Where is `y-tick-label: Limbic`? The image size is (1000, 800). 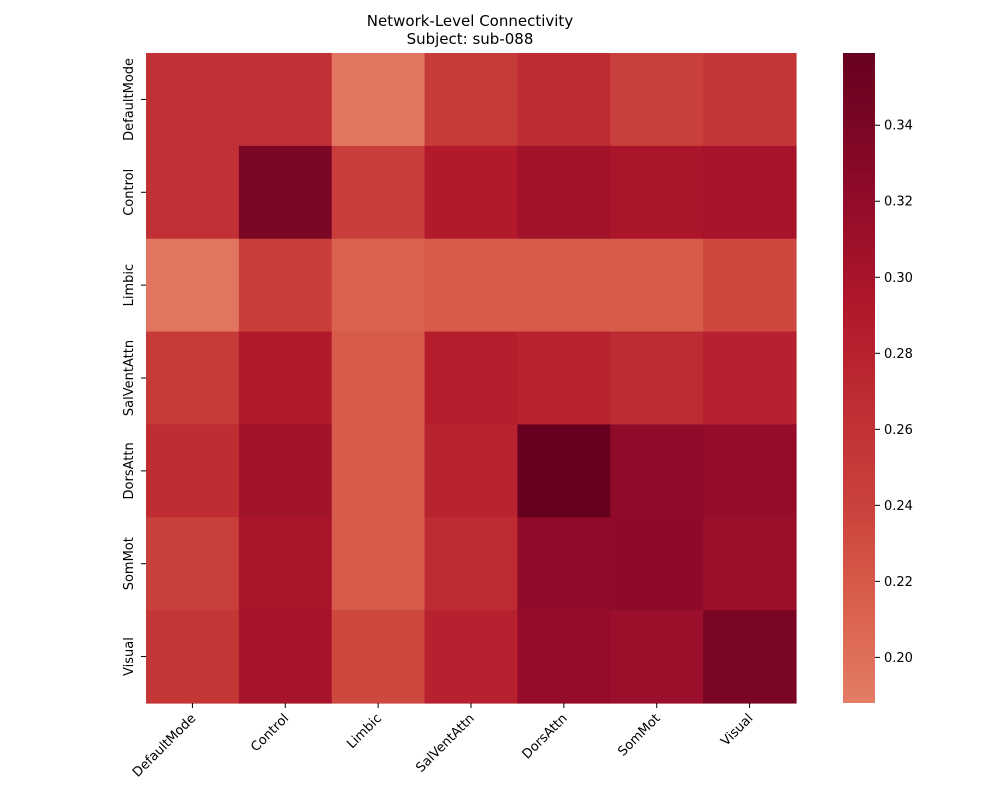 y-tick-label: Limbic is located at coordinates (129, 285).